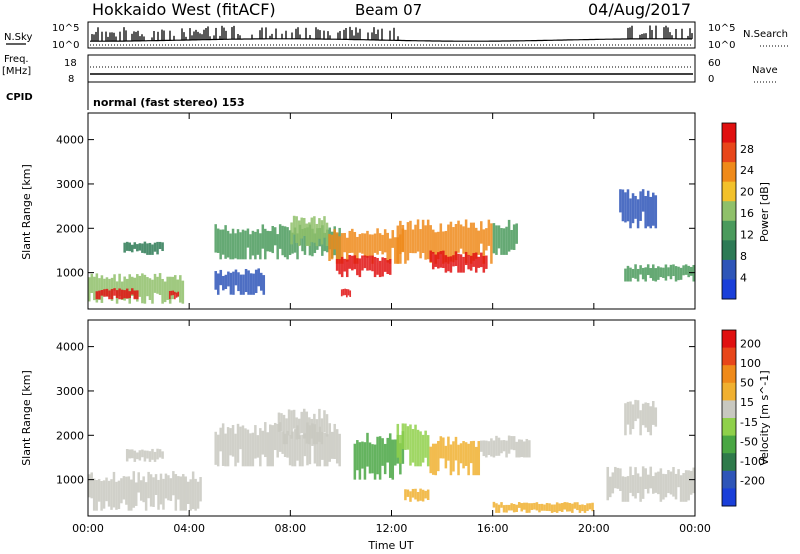 The width and height of the screenshot is (800, 554). Describe the element at coordinates (184, 9) in the screenshot. I see `station-title: Hokkaido West (fitACF)` at that location.